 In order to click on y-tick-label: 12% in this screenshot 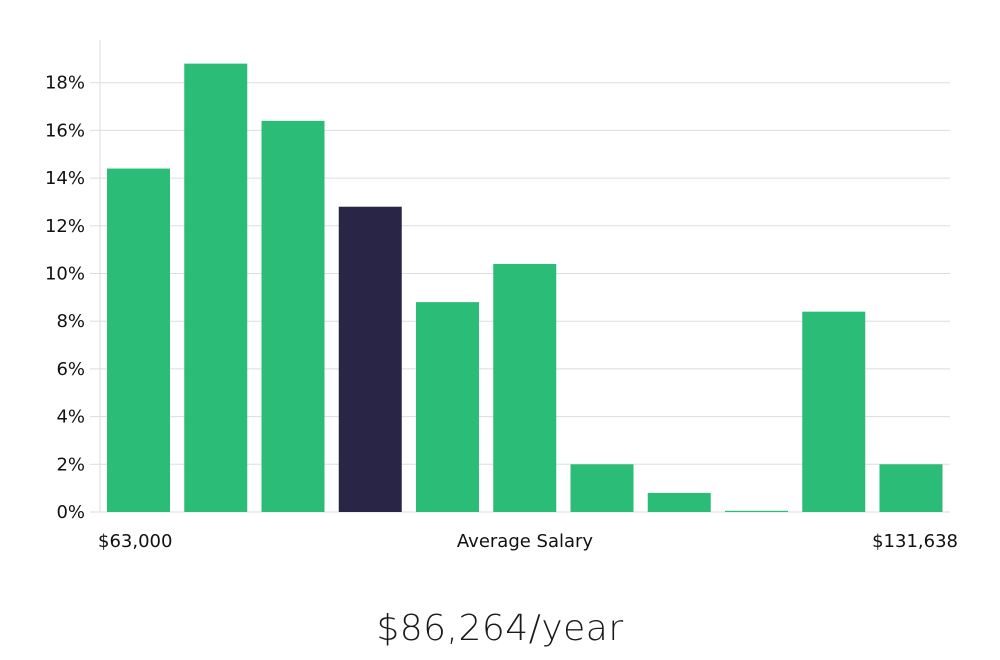, I will do `click(65, 226)`.